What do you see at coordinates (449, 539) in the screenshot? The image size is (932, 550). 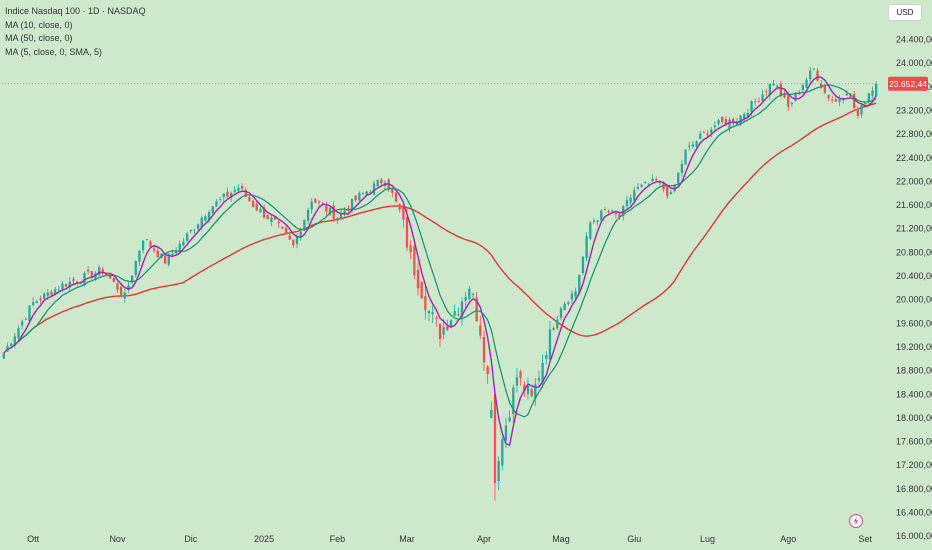 I see `time-axis: Ott Nov Dic 2025 Feb Mar Apr Mag Giu Lug Ago Set` at bounding box center [449, 539].